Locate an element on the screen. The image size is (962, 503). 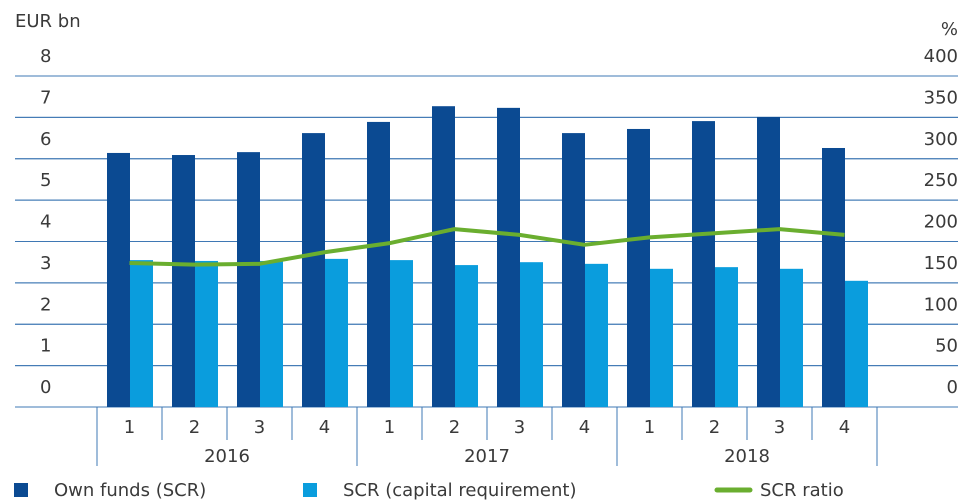
line is located at coordinates (487, 247).